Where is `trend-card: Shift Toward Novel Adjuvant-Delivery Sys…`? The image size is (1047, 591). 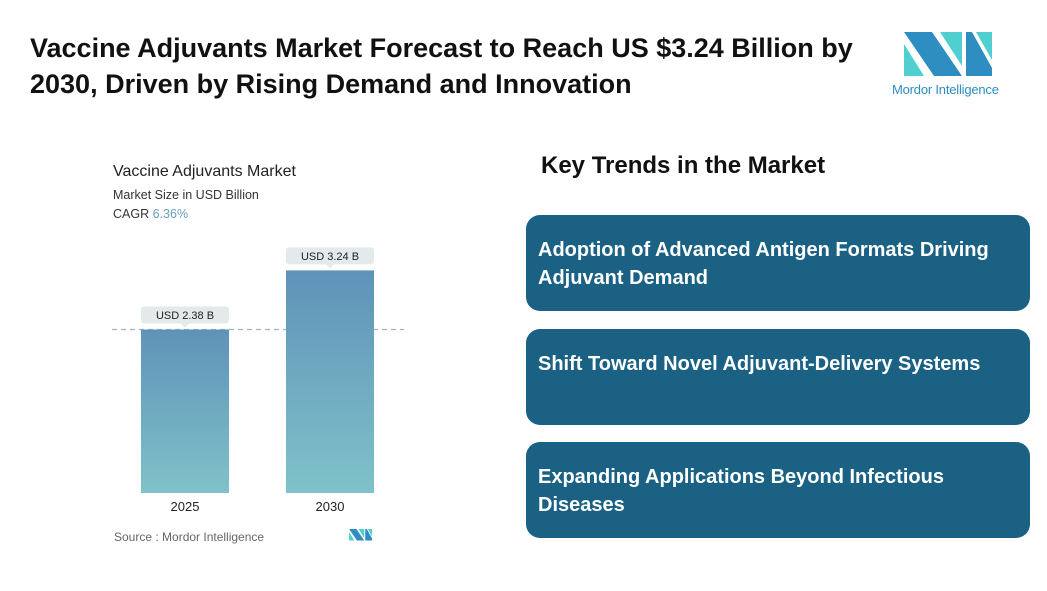
trend-card: Shift Toward Novel Adjuvant-Delivery Sys… is located at coordinates (778, 377).